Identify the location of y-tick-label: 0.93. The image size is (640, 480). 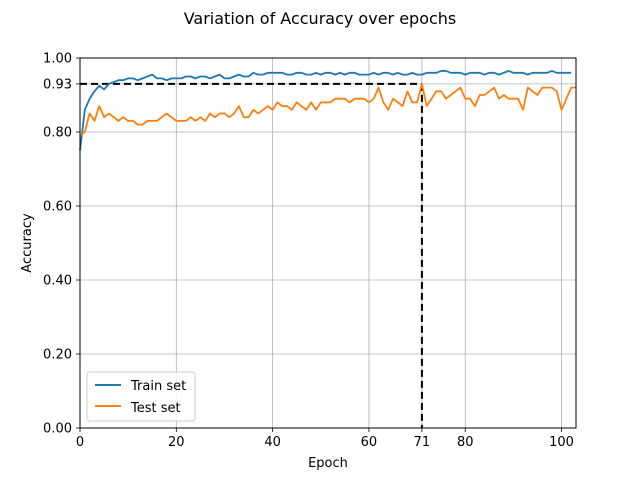
(57, 84).